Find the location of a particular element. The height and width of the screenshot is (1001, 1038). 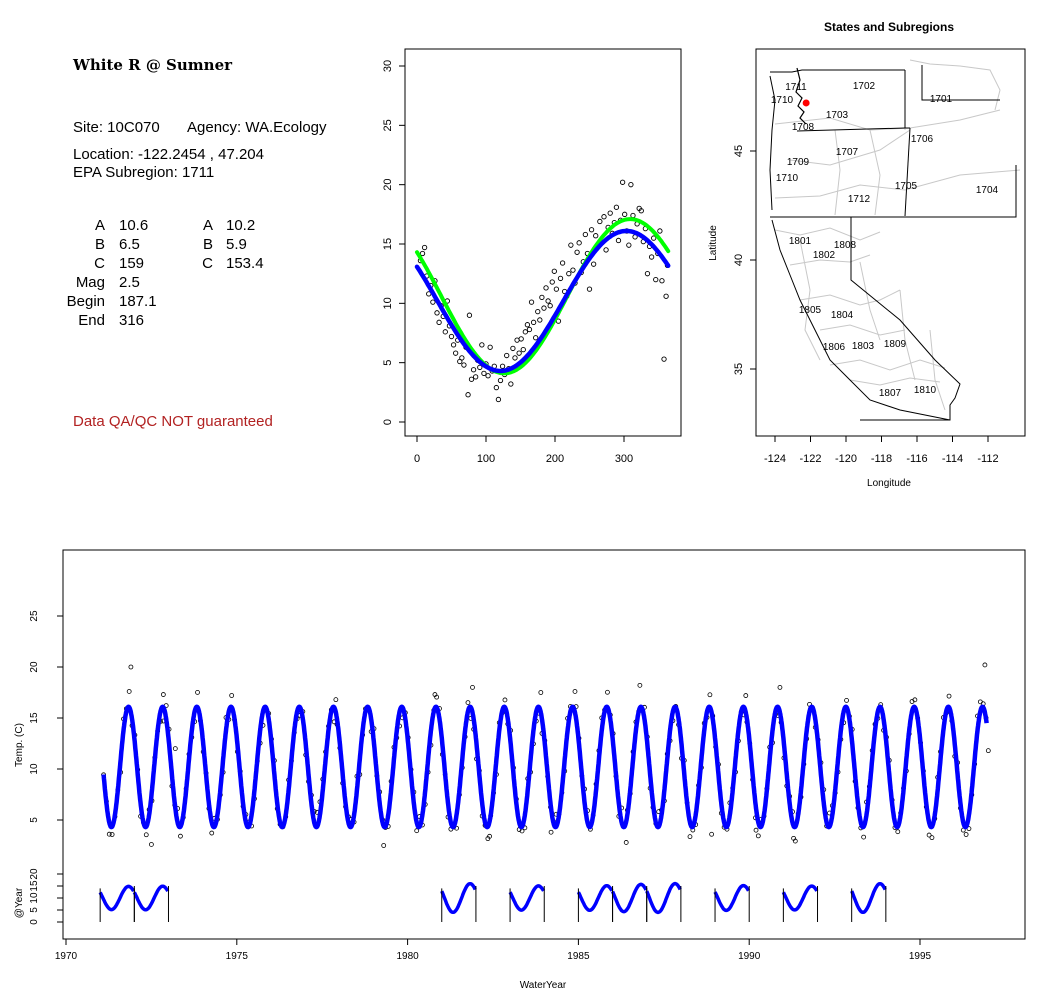

param-name: A is located at coordinates (99, 225).